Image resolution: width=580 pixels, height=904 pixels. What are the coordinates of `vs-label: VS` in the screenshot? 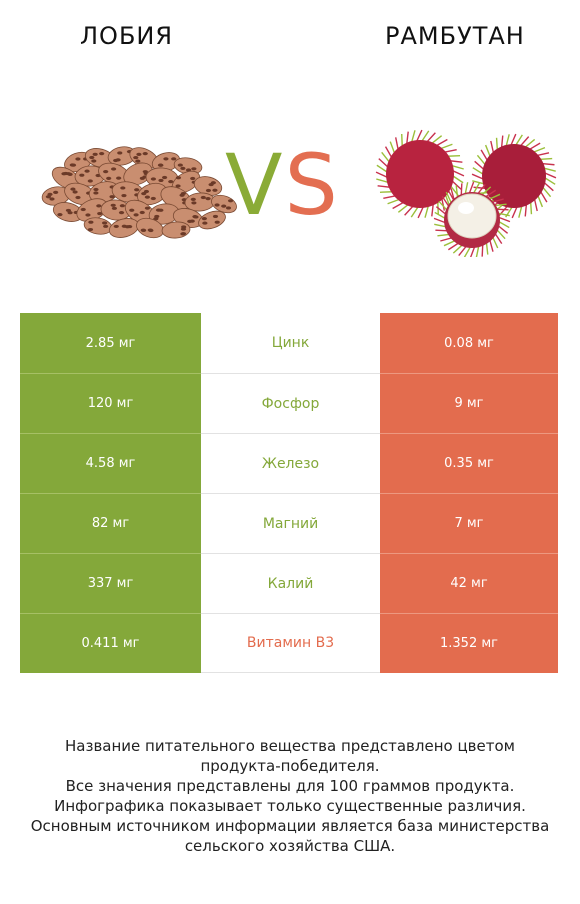 It's located at (282, 185).